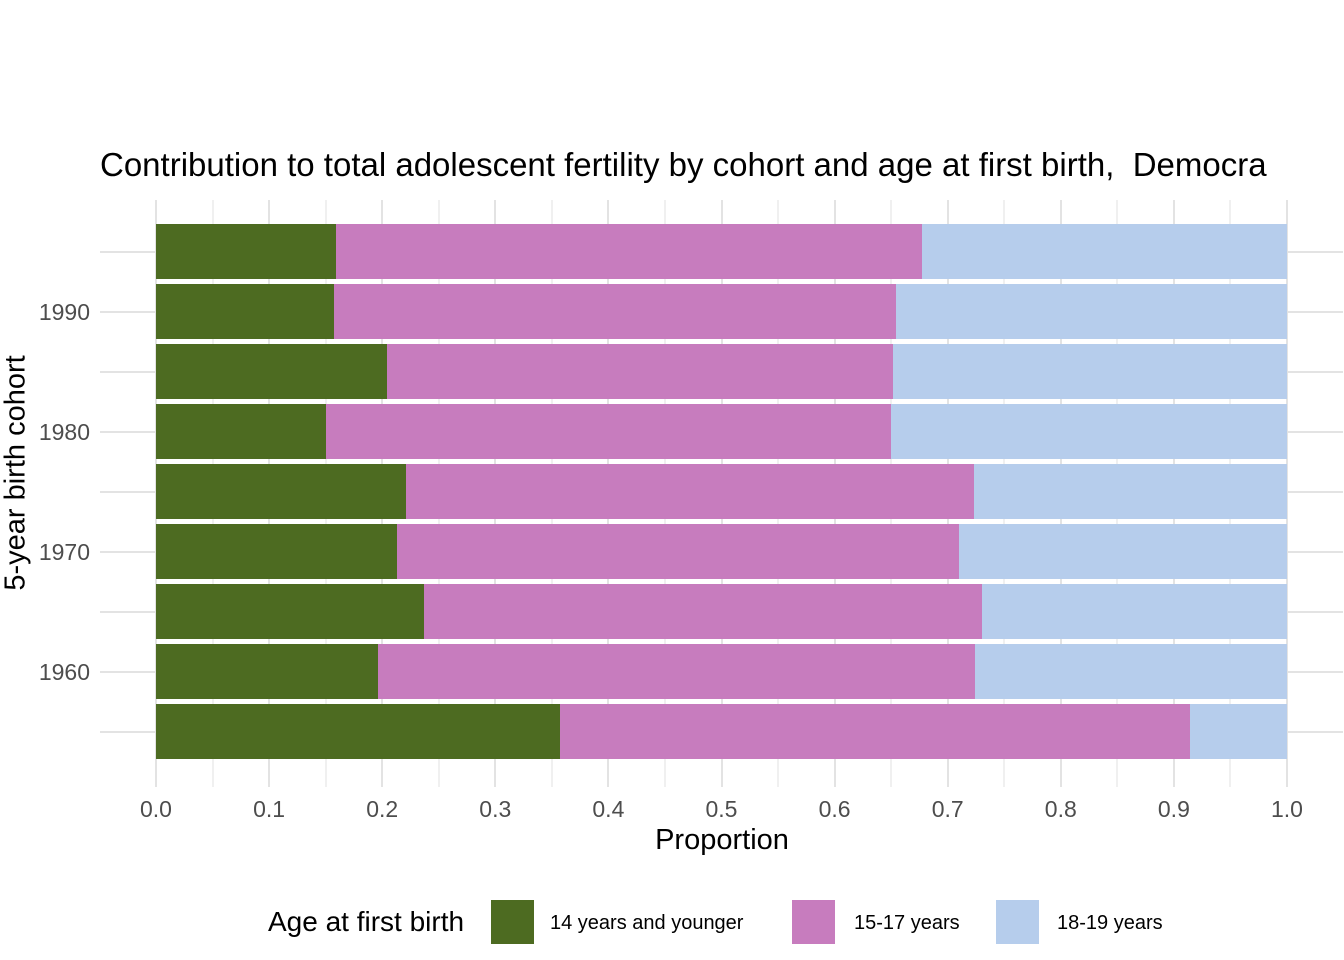 The image size is (1344, 960). I want to click on bar-1980-18-19-years, so click(1089, 431).